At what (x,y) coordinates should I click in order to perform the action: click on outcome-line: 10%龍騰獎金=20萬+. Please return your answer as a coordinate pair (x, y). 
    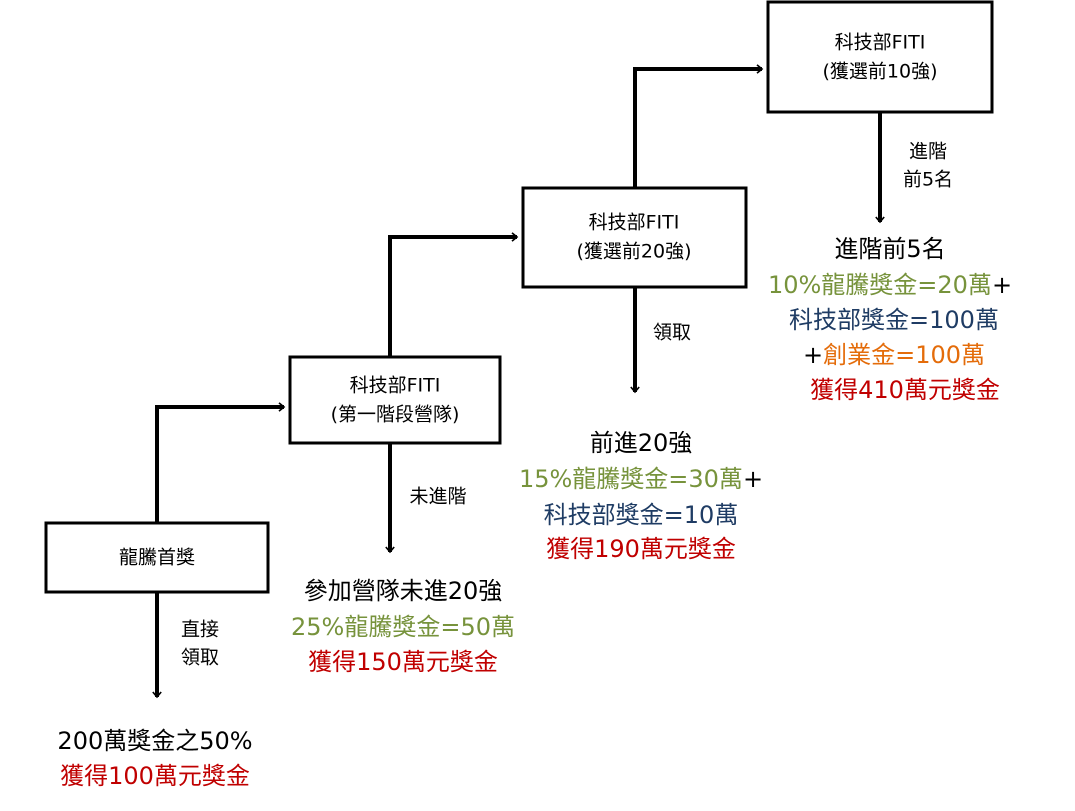
    Looking at the image, I should click on (890, 285).